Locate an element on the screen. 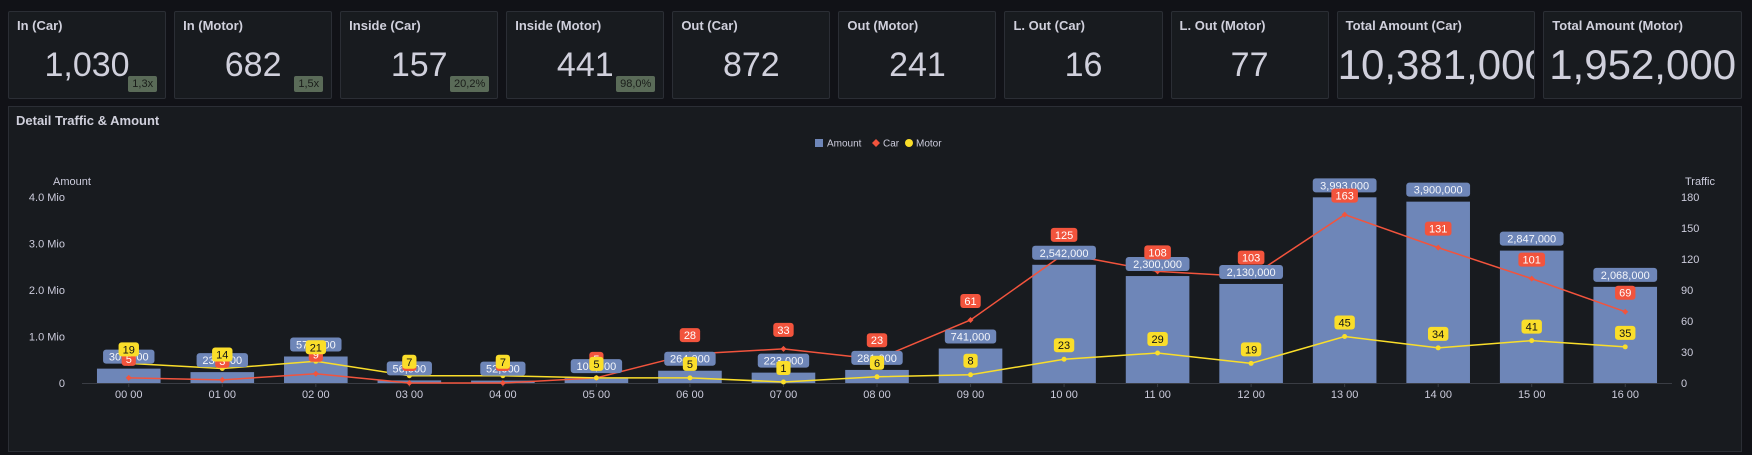 Image resolution: width=1752 pixels, height=455 pixels. x-tick-label: 10 00 is located at coordinates (1064, 395).